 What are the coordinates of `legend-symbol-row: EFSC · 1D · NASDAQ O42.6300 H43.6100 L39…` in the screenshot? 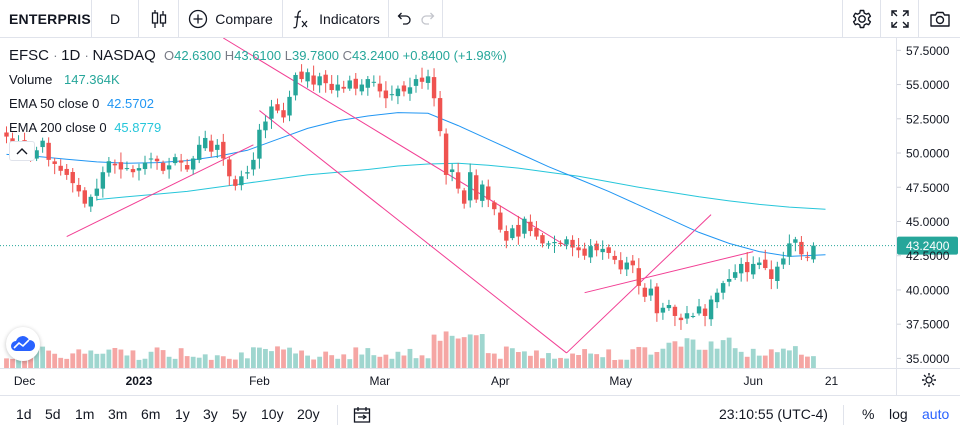 It's located at (258, 55).